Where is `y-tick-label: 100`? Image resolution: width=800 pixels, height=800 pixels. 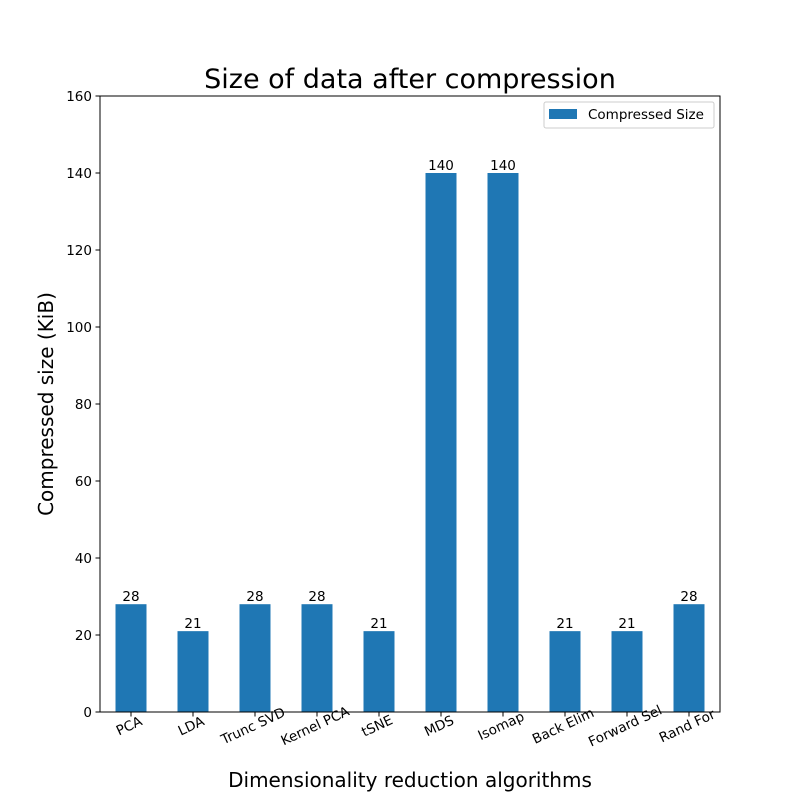
y-tick-label: 100 is located at coordinates (79, 328).